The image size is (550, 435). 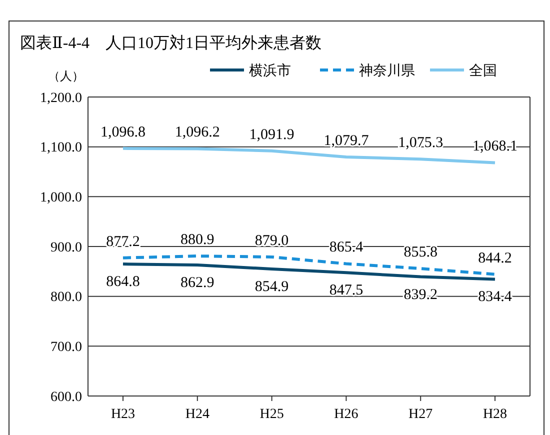 I want to click on data-label: 1,079.7, so click(x=347, y=140).